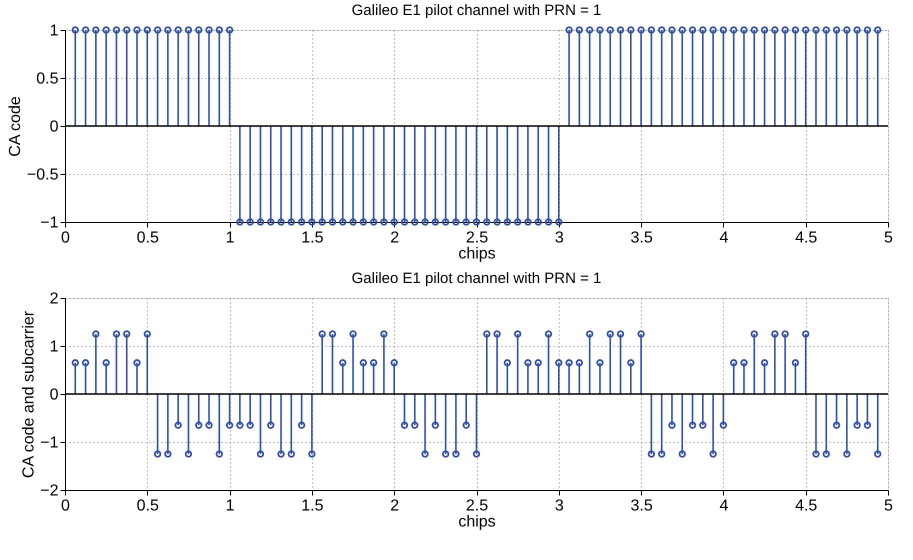 This screenshot has width=913, height=560. I want to click on y-axis-title: CA code, so click(15, 126).